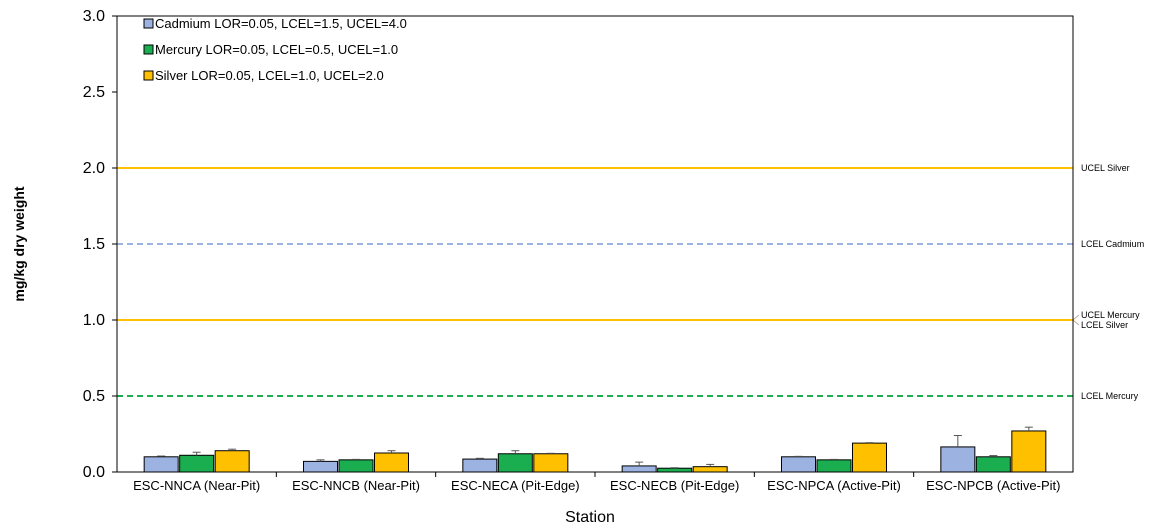 This screenshot has height=527, width=1152. Describe the element at coordinates (674, 485) in the screenshot. I see `x-tick-label: ESC-NECB (Pit-Edge)` at that location.